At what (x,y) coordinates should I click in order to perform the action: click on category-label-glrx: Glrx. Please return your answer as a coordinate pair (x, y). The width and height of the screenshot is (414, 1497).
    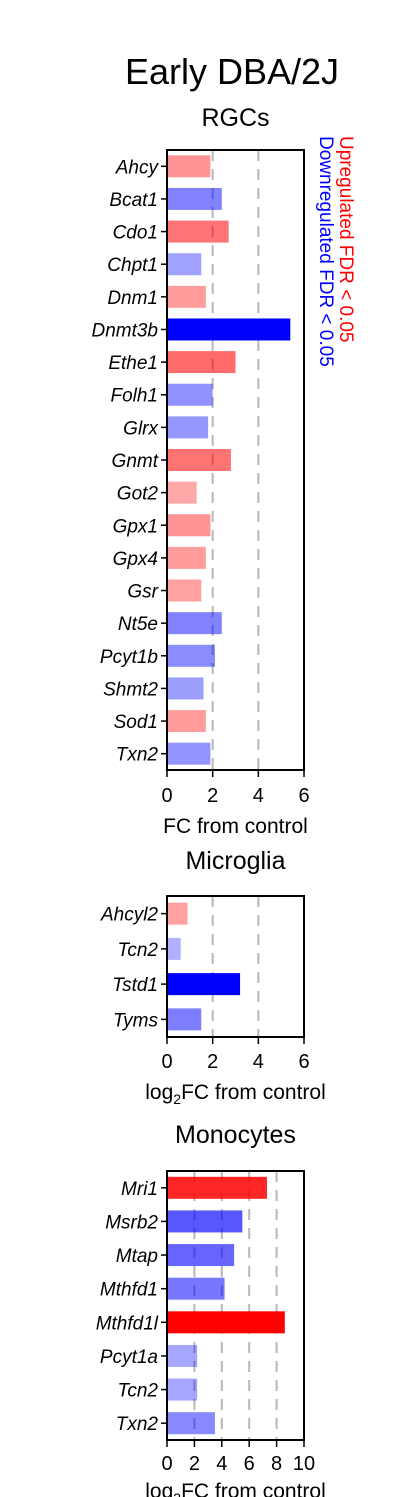
    Looking at the image, I should click on (141, 428).